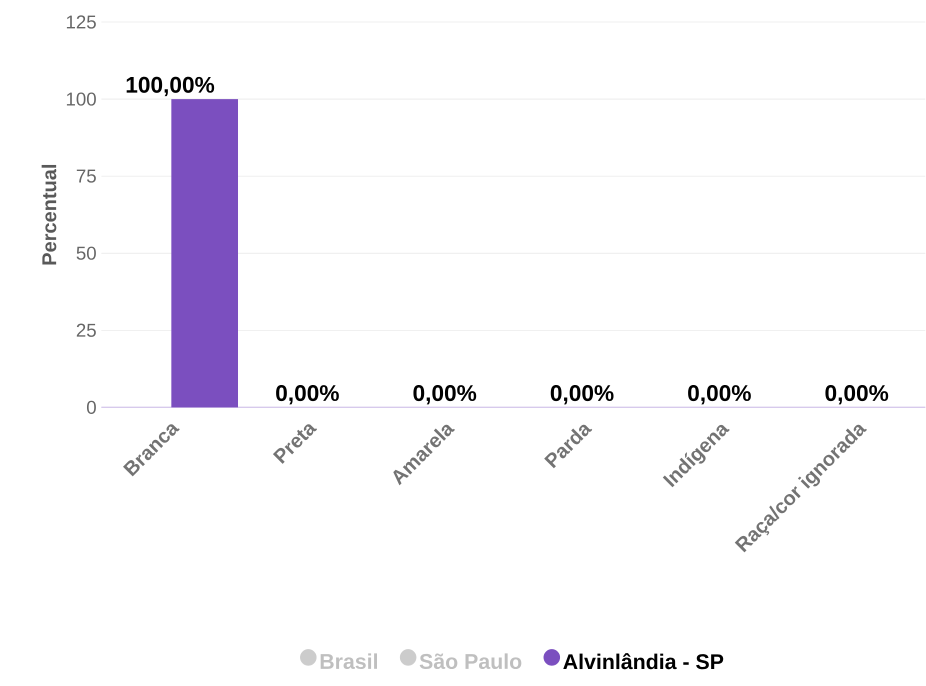  Describe the element at coordinates (86, 253) in the screenshot. I see `y-tick-label: 50` at that location.